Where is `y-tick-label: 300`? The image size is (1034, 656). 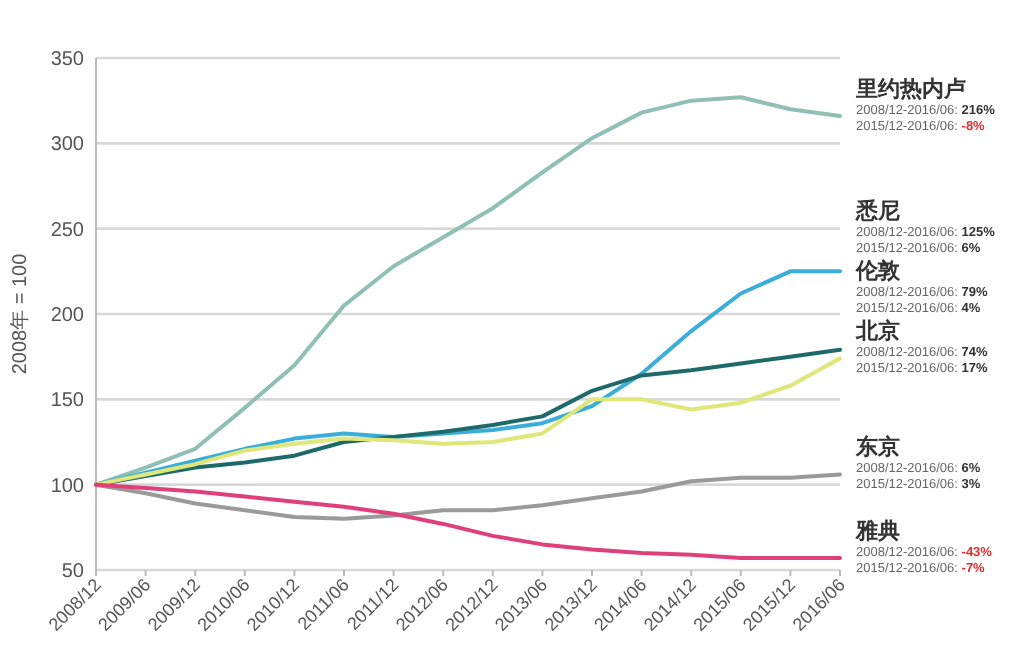 y-tick-label: 300 is located at coordinates (67, 145).